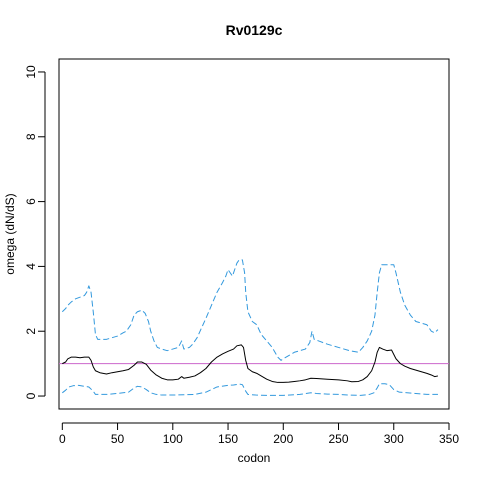 The width and height of the screenshot is (480, 480). What do you see at coordinates (31, 395) in the screenshot?
I see `y-tick-label: 0` at bounding box center [31, 395].